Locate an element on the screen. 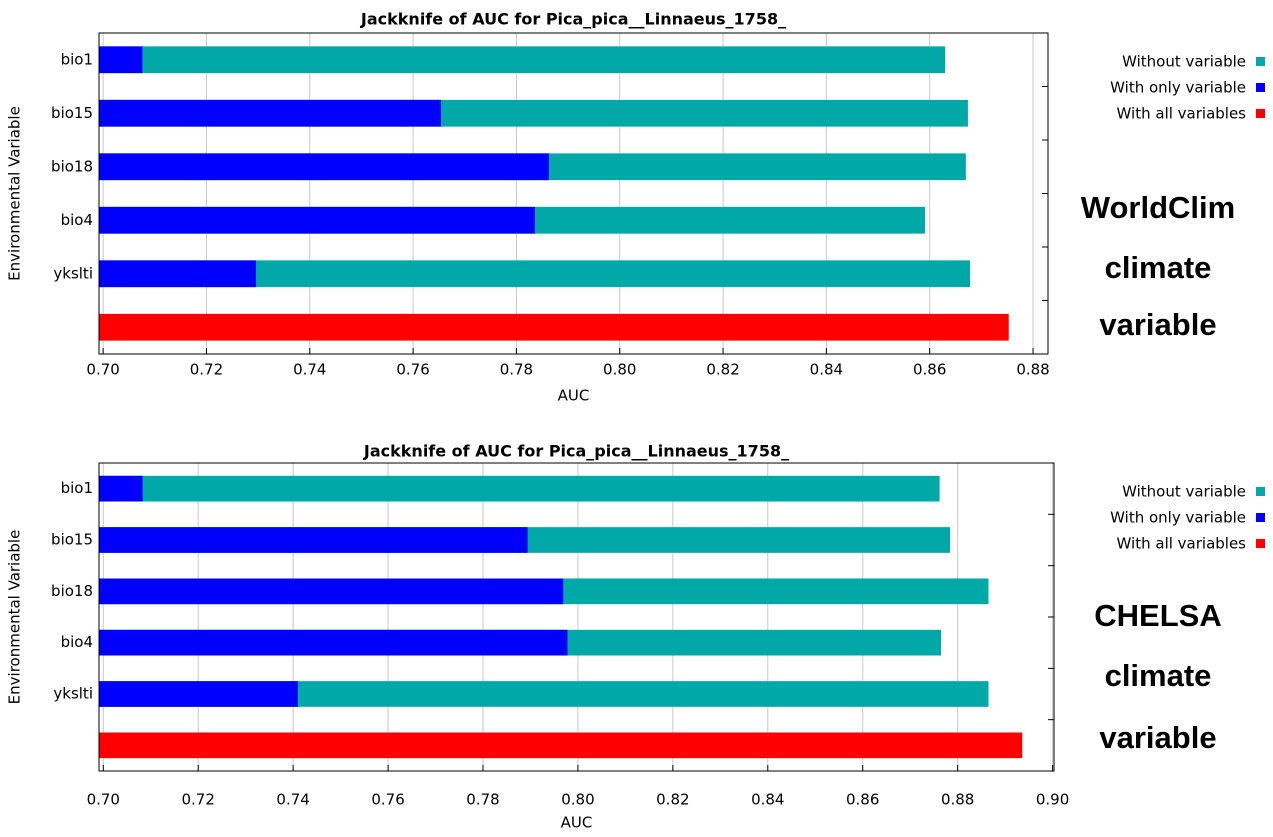 Image resolution: width=1273 pixels, height=837 pixels. annotation: CHELSA is located at coordinates (1157, 615).